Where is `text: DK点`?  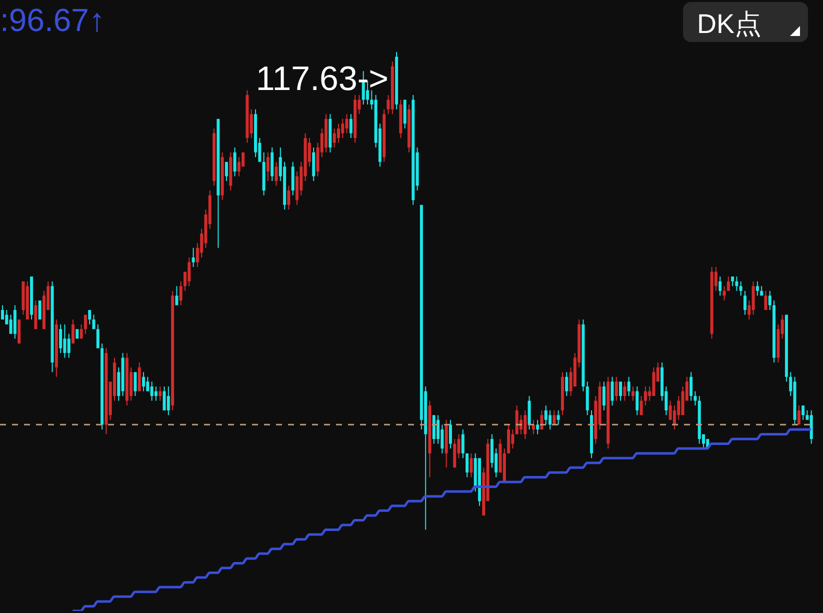 text: DK点 is located at coordinates (729, 24).